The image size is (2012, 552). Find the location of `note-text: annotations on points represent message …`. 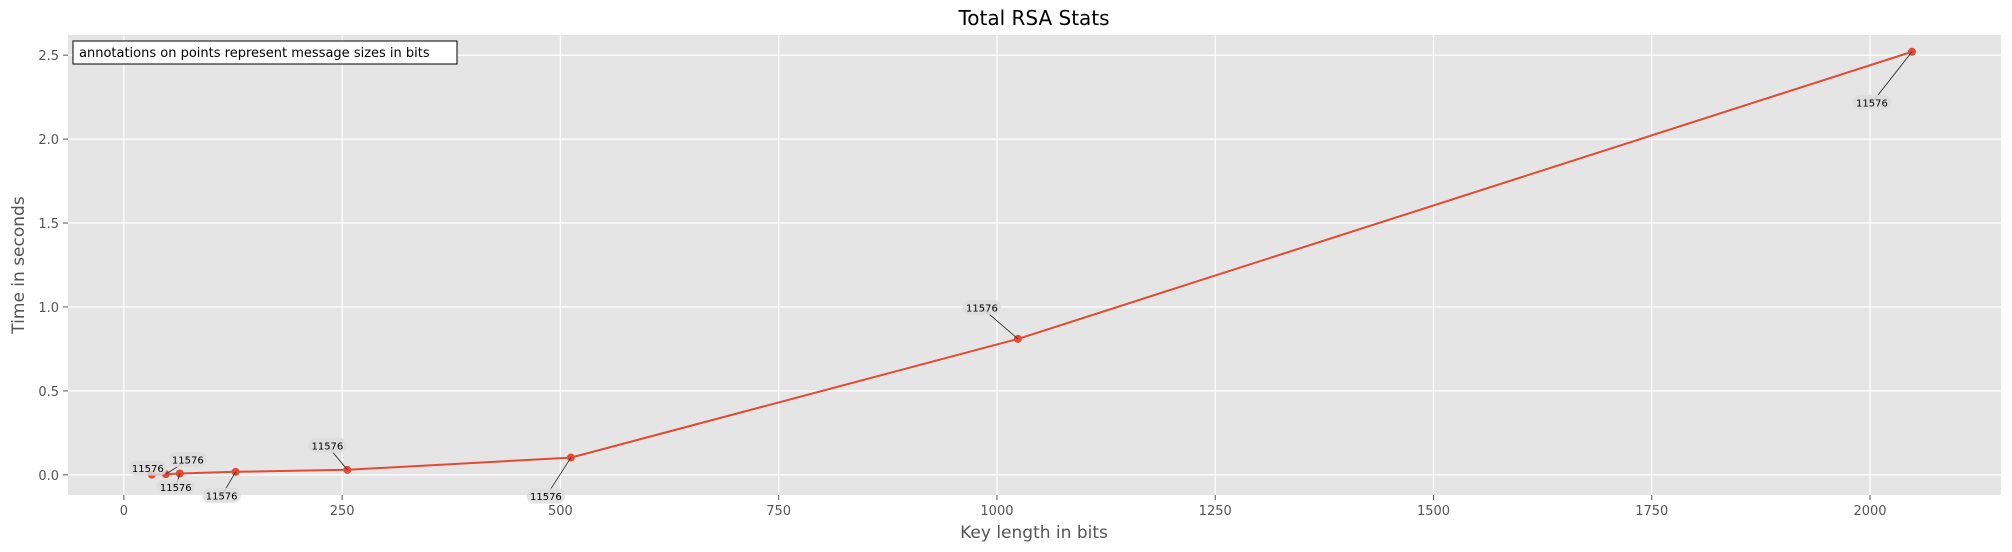

note-text: annotations on points represent message … is located at coordinates (254, 53).